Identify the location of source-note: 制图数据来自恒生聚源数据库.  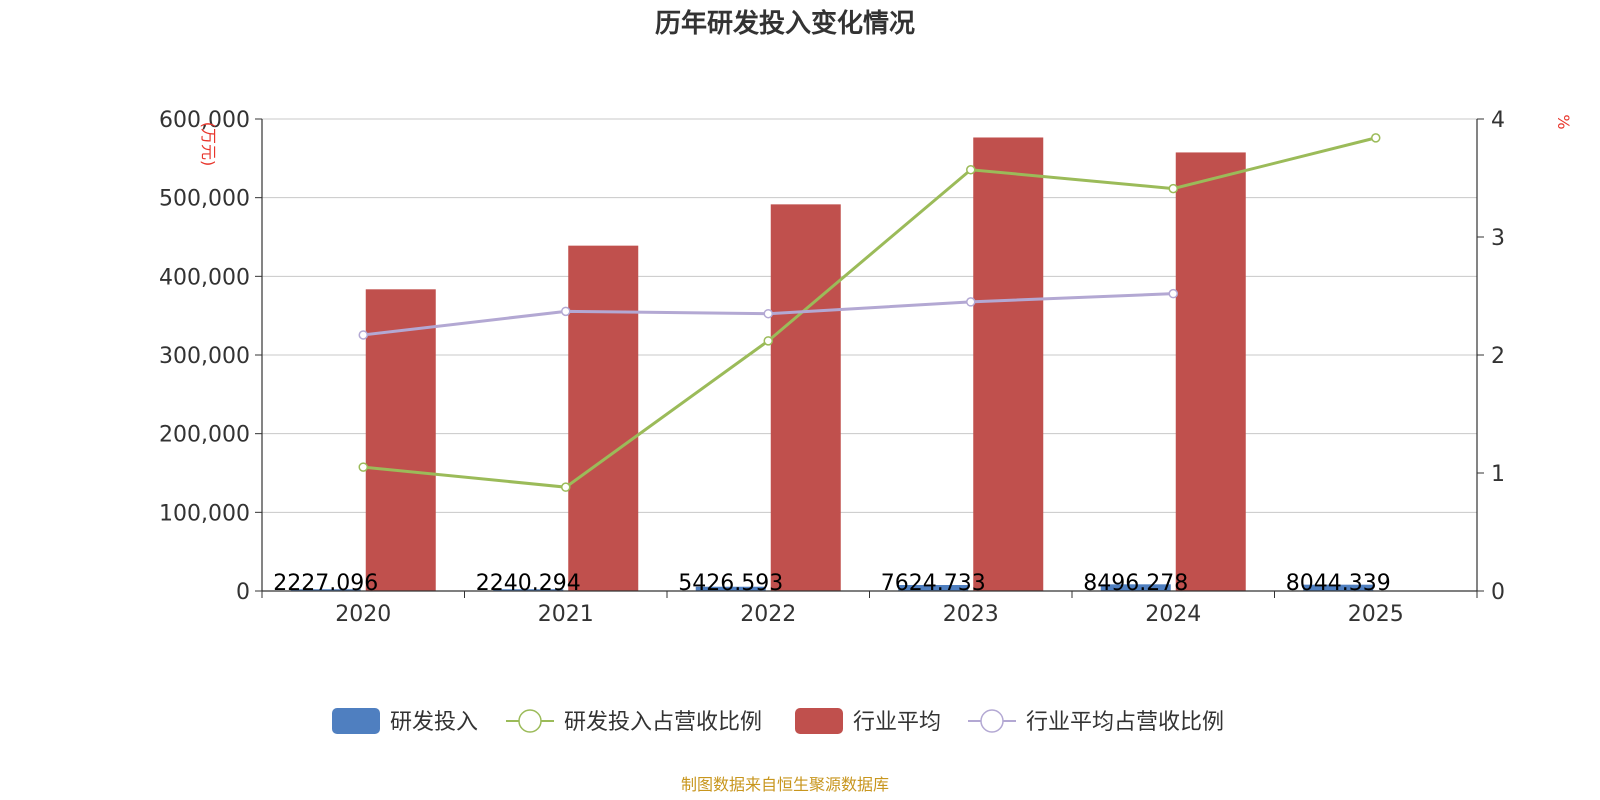
(785, 784).